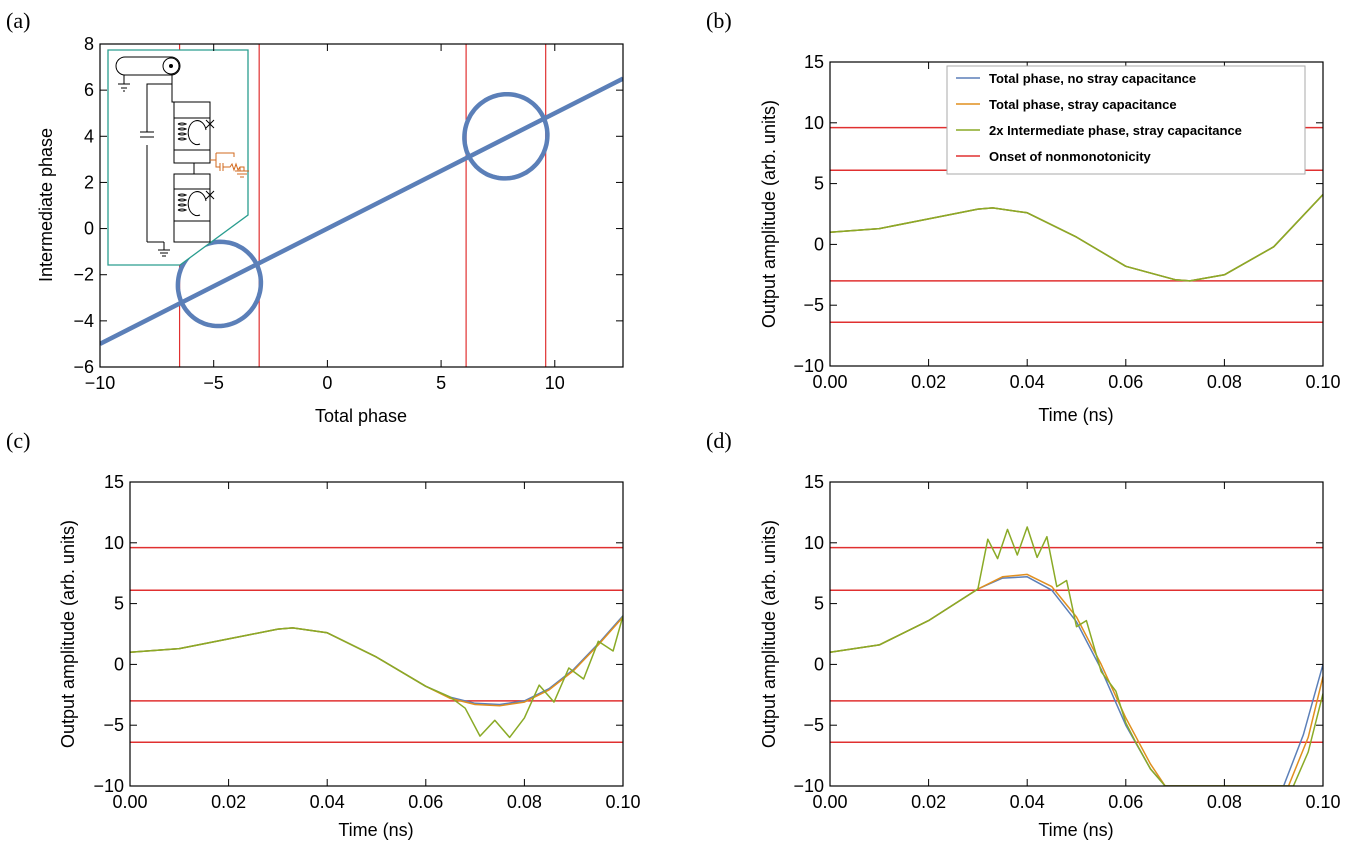 Image resolution: width=1356 pixels, height=842 pixels. I want to click on y-tick-label: 4, so click(89, 136).